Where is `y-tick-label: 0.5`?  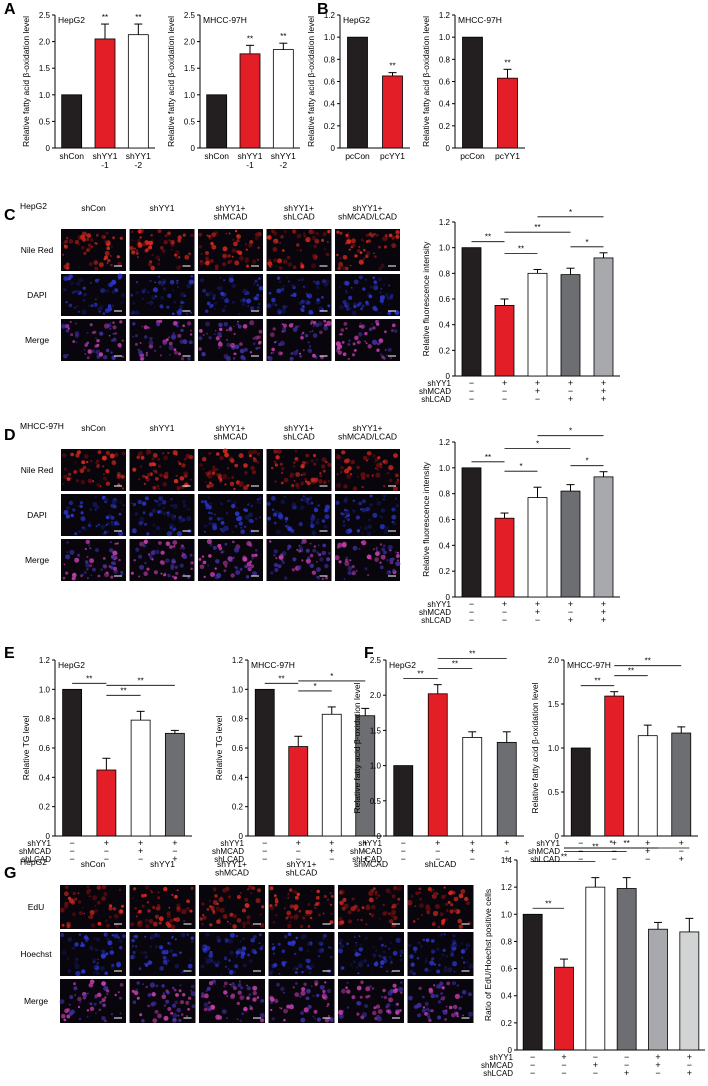 y-tick-label: 0.5 is located at coordinates (554, 792).